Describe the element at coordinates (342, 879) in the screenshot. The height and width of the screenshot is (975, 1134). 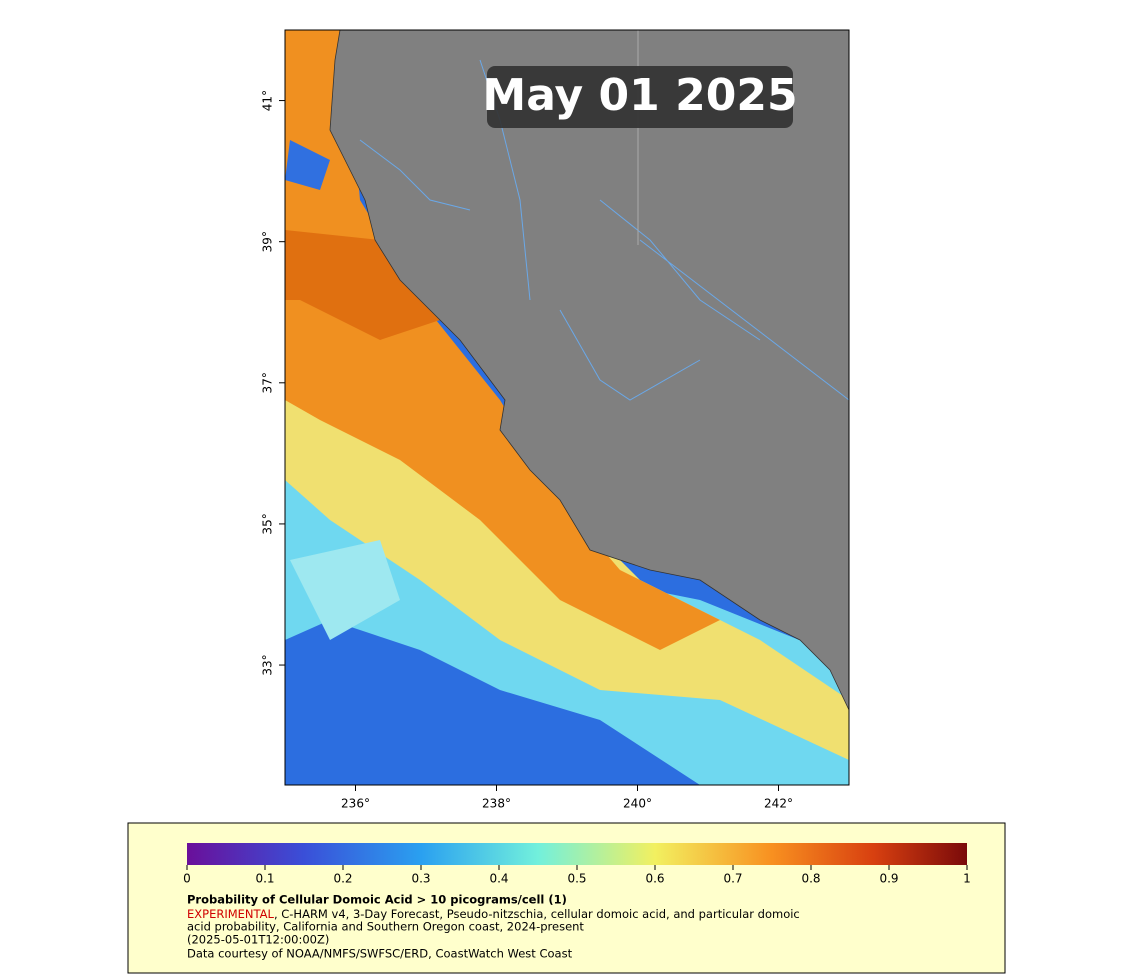
I see `colorbar-tick-label: 0.2` at that location.